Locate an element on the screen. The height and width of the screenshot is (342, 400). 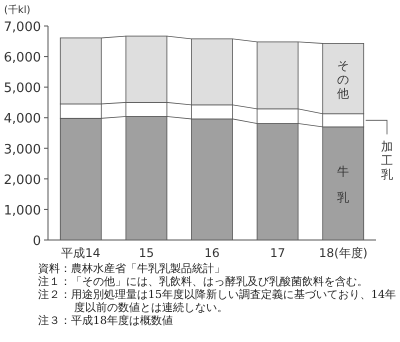
y-tick-label: 3,000 is located at coordinates (22, 150).